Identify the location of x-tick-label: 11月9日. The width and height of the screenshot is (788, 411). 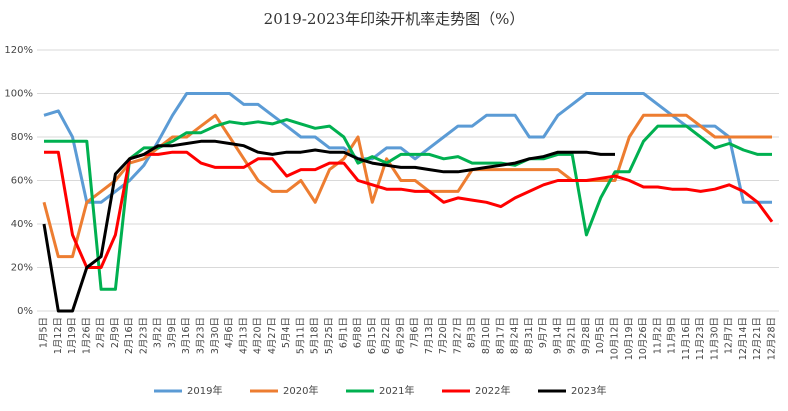
(672, 335).